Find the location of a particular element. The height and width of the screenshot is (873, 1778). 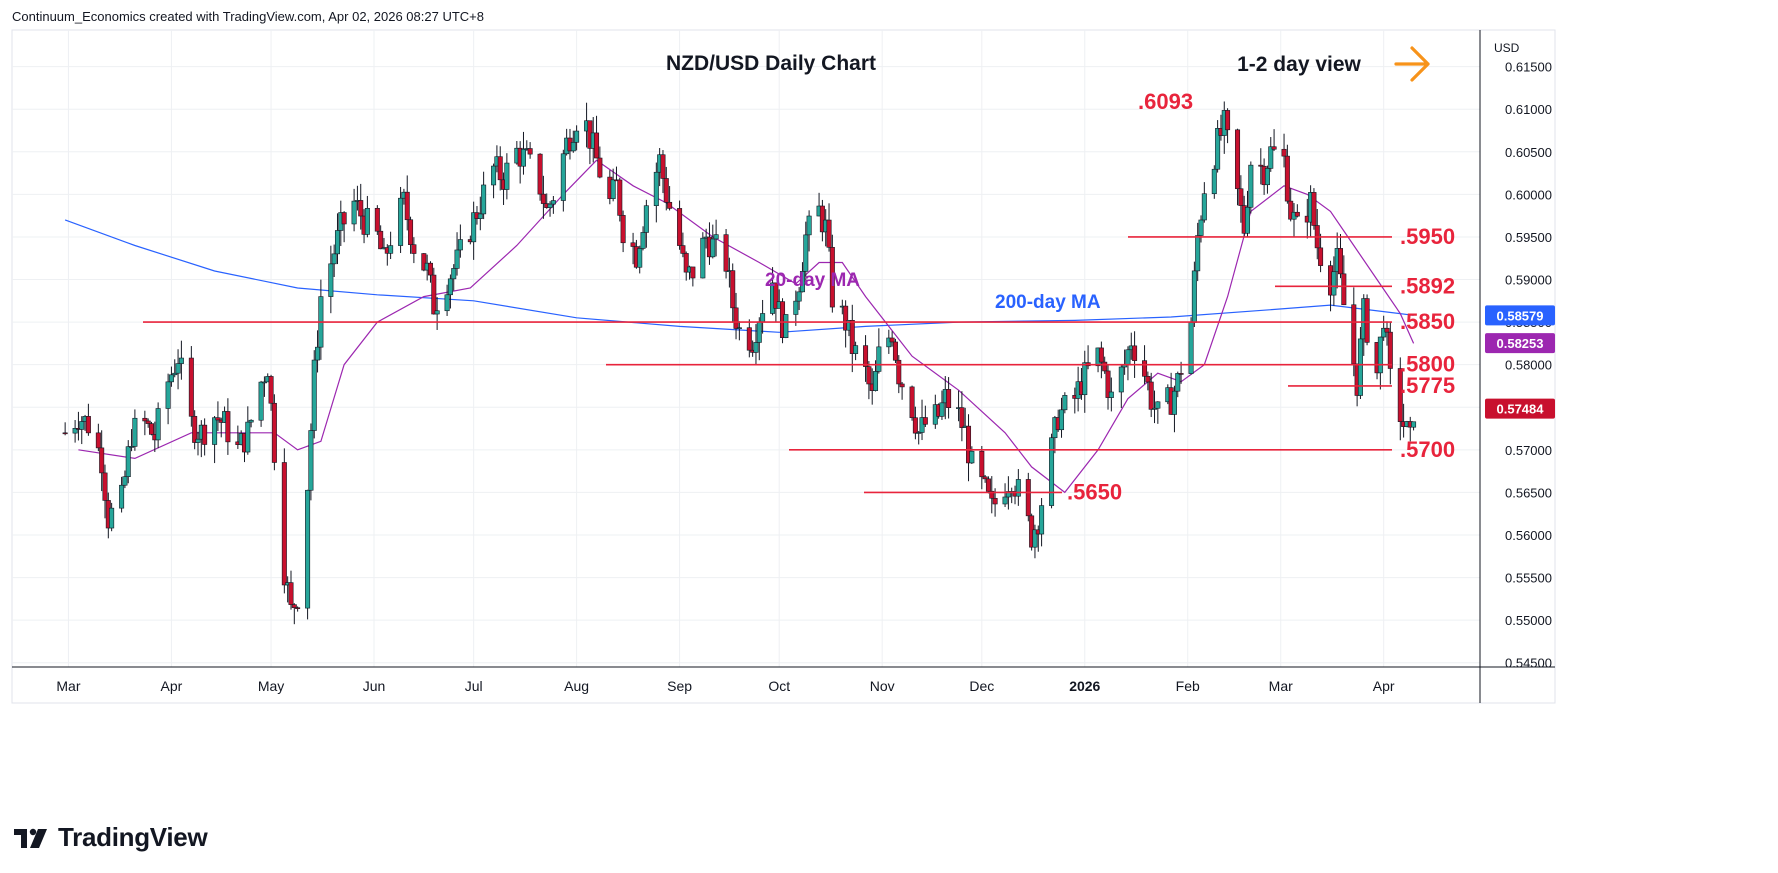

x-tick-label: Jun is located at coordinates (374, 686).